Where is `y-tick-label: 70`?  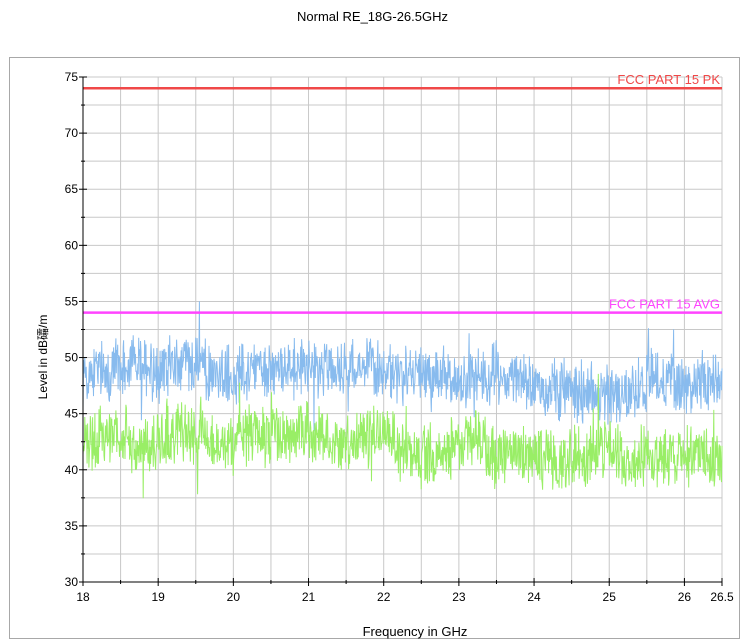
y-tick-label: 70 is located at coordinates (72, 133).